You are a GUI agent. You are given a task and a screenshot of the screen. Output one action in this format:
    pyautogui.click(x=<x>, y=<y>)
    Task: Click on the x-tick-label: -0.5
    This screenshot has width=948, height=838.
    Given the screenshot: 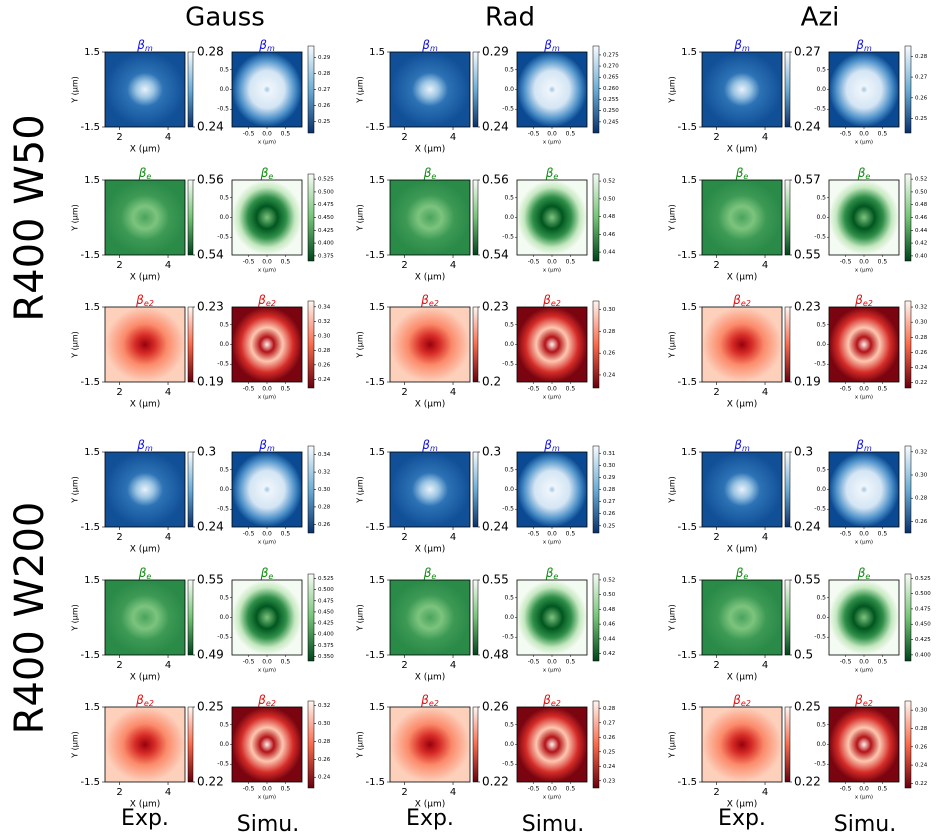 What is the action you would take?
    pyautogui.click(x=249, y=534)
    